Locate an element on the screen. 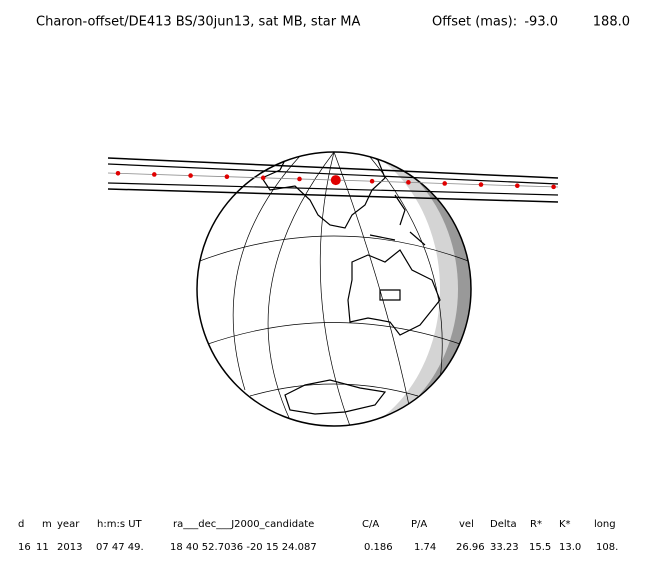  table-cell: 13.0 is located at coordinates (570, 547).